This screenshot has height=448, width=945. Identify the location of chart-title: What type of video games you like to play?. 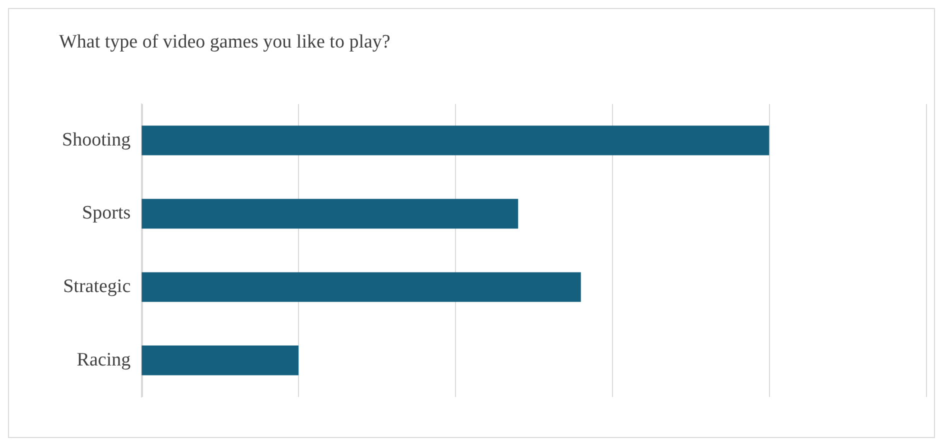
(224, 41).